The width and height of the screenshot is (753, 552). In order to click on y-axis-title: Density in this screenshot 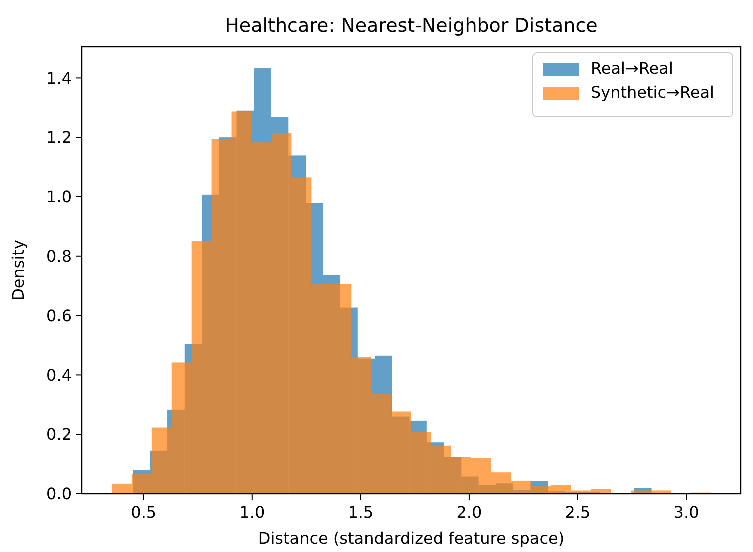, I will do `click(18, 270)`.